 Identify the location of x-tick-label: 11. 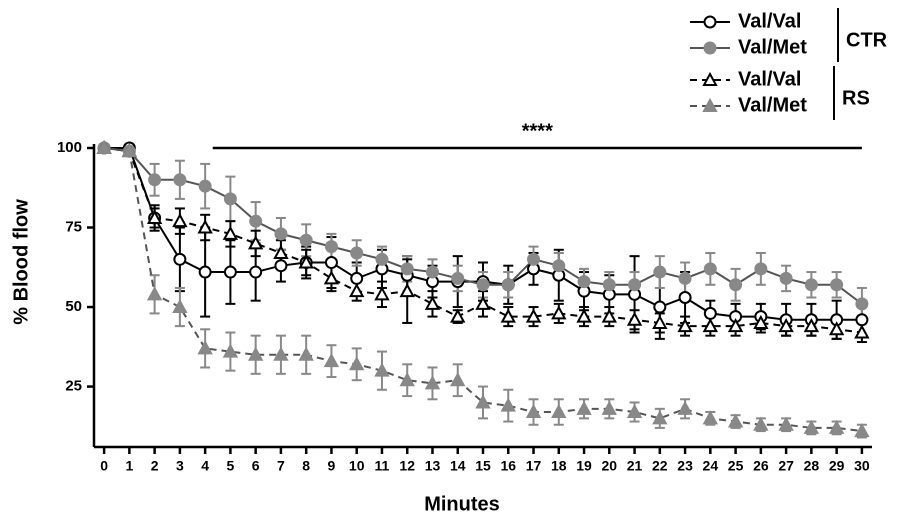
(382, 466).